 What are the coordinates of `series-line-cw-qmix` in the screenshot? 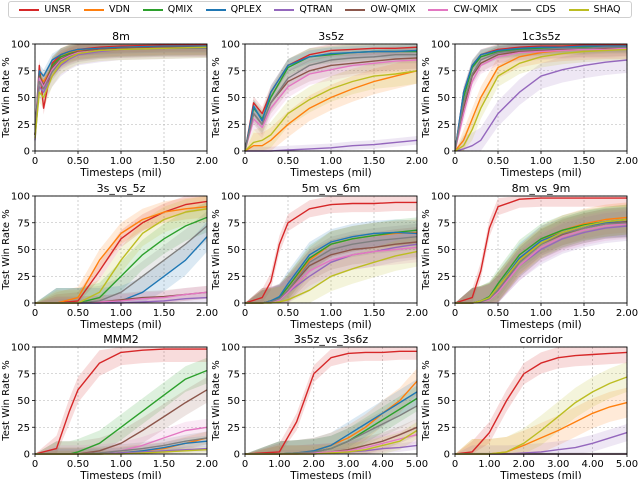 It's located at (541, 99).